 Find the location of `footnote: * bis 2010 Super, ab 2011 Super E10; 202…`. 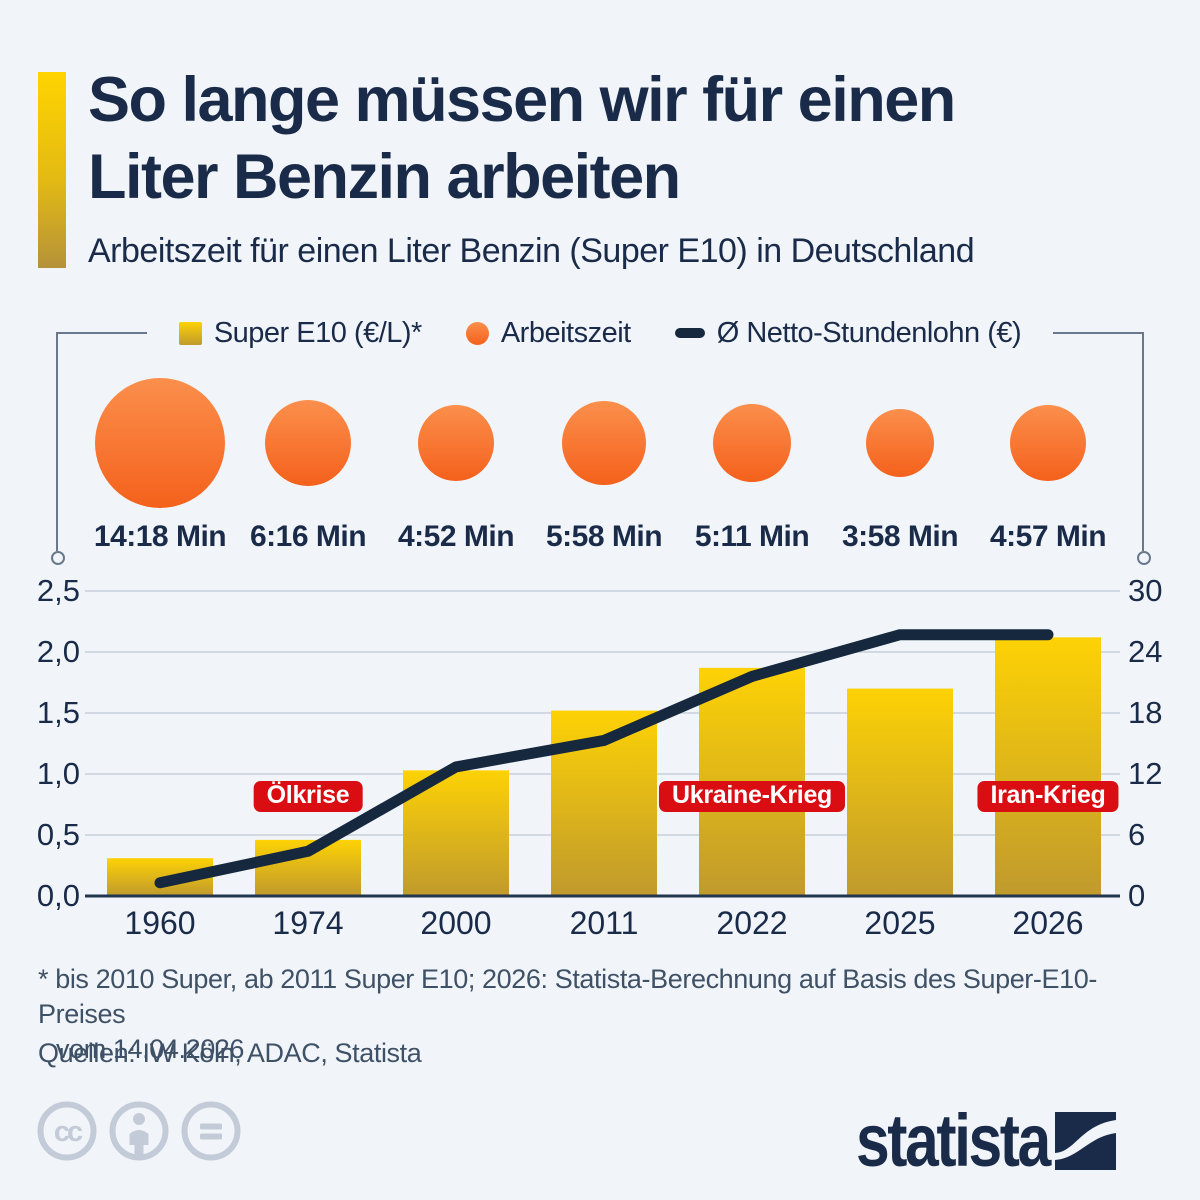

footnote: * bis 2010 Super, ab 2011 Super E10; 202… is located at coordinates (603, 1014).